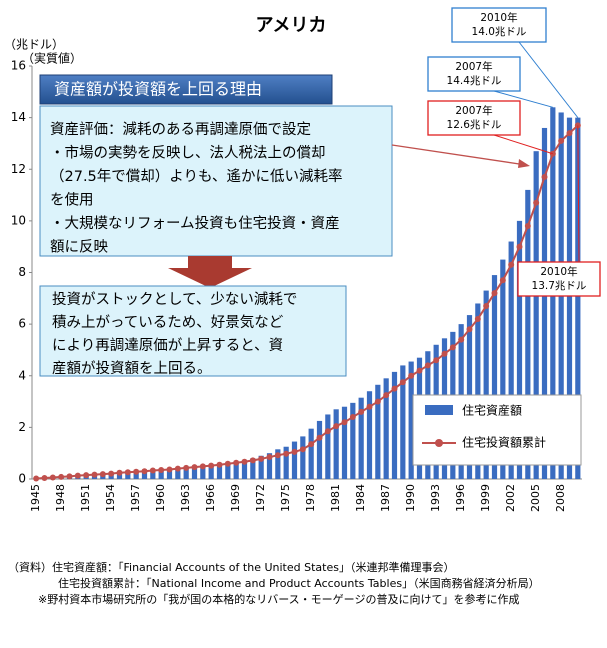 Image resolution: width=607 pixels, height=648 pixels. What do you see at coordinates (499, 32) in the screenshot?
I see `callout-text: 14.0兆ドル` at bounding box center [499, 32].